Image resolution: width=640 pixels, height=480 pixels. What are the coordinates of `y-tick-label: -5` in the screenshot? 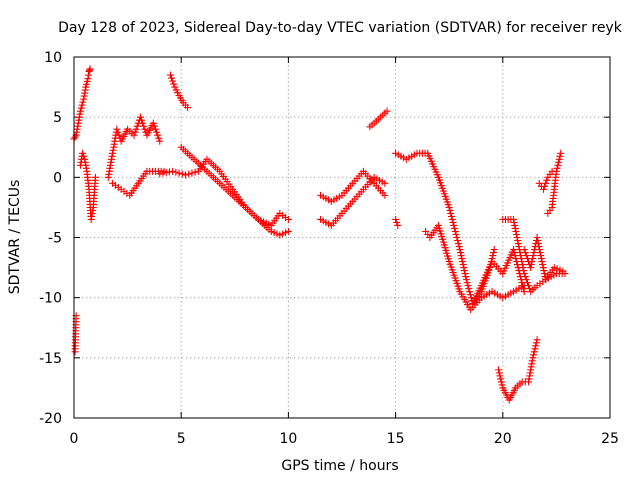 It's located at (55, 239).